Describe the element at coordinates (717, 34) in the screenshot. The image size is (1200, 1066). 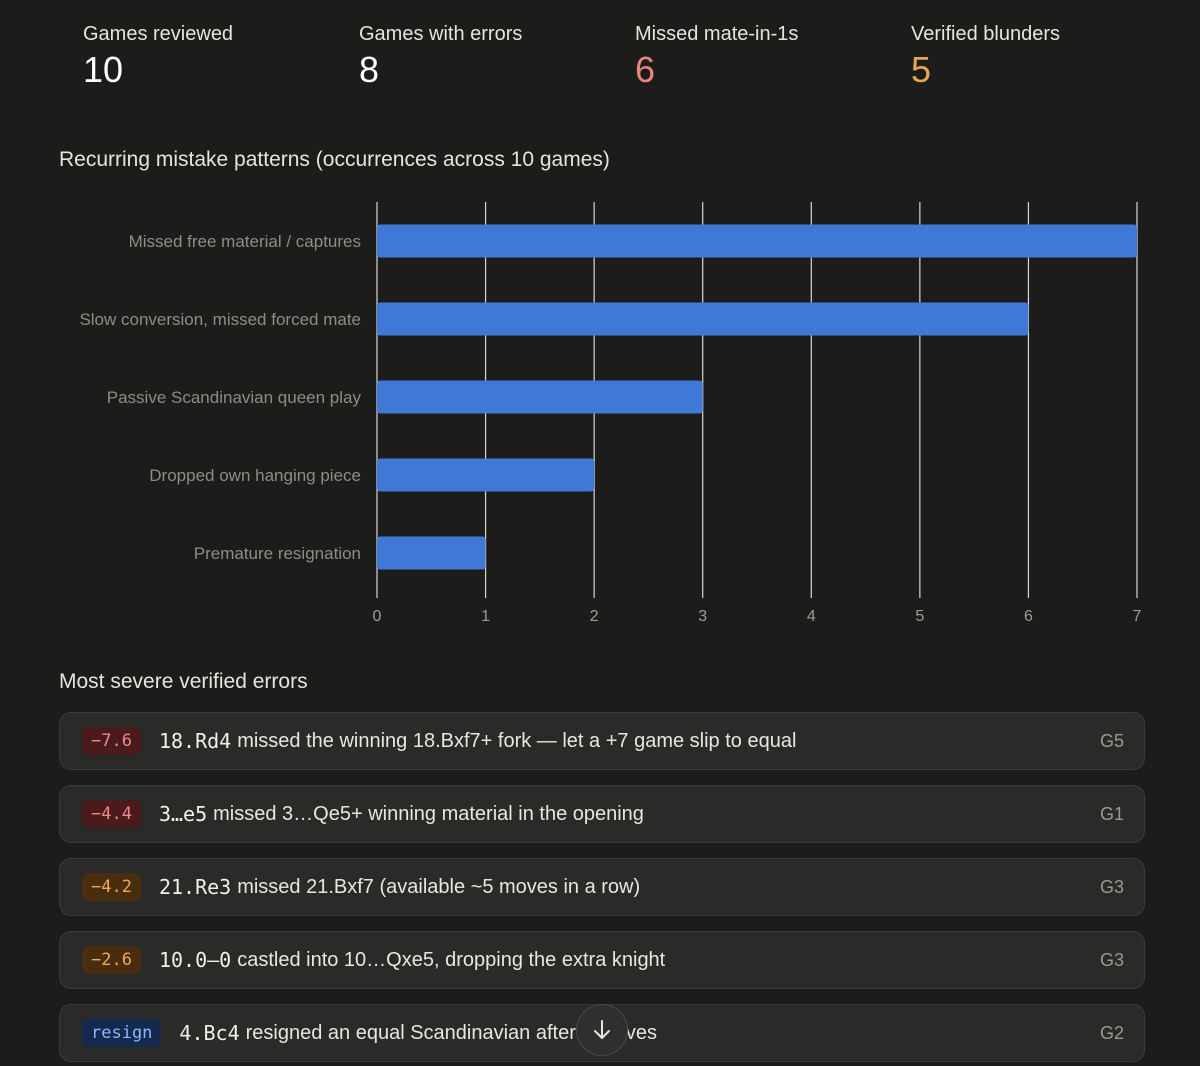
I see `stat-label: Missed mate-in-1s` at that location.